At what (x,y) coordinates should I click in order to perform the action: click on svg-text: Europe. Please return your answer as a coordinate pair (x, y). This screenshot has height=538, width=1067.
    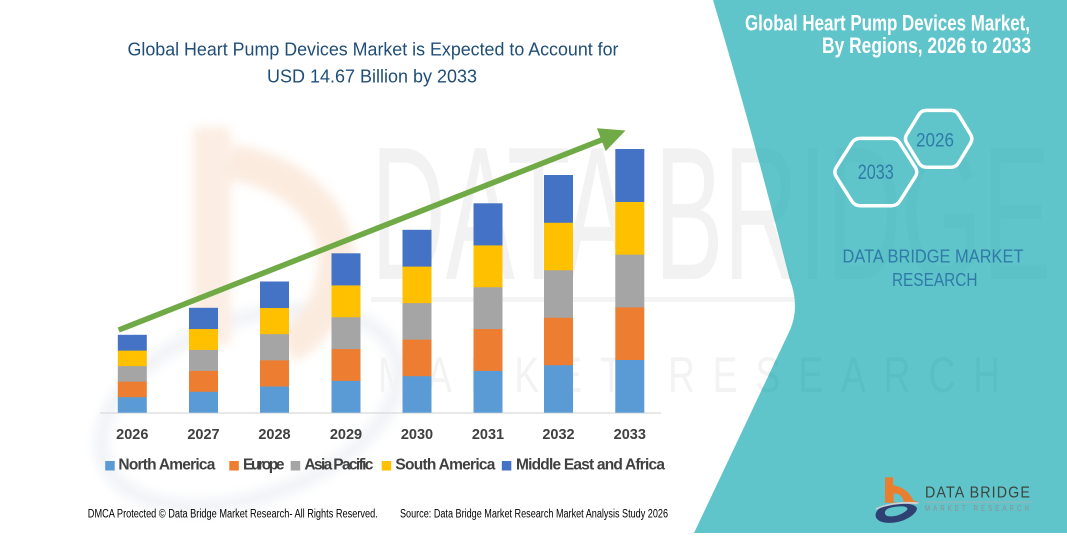
    Looking at the image, I should click on (264, 465).